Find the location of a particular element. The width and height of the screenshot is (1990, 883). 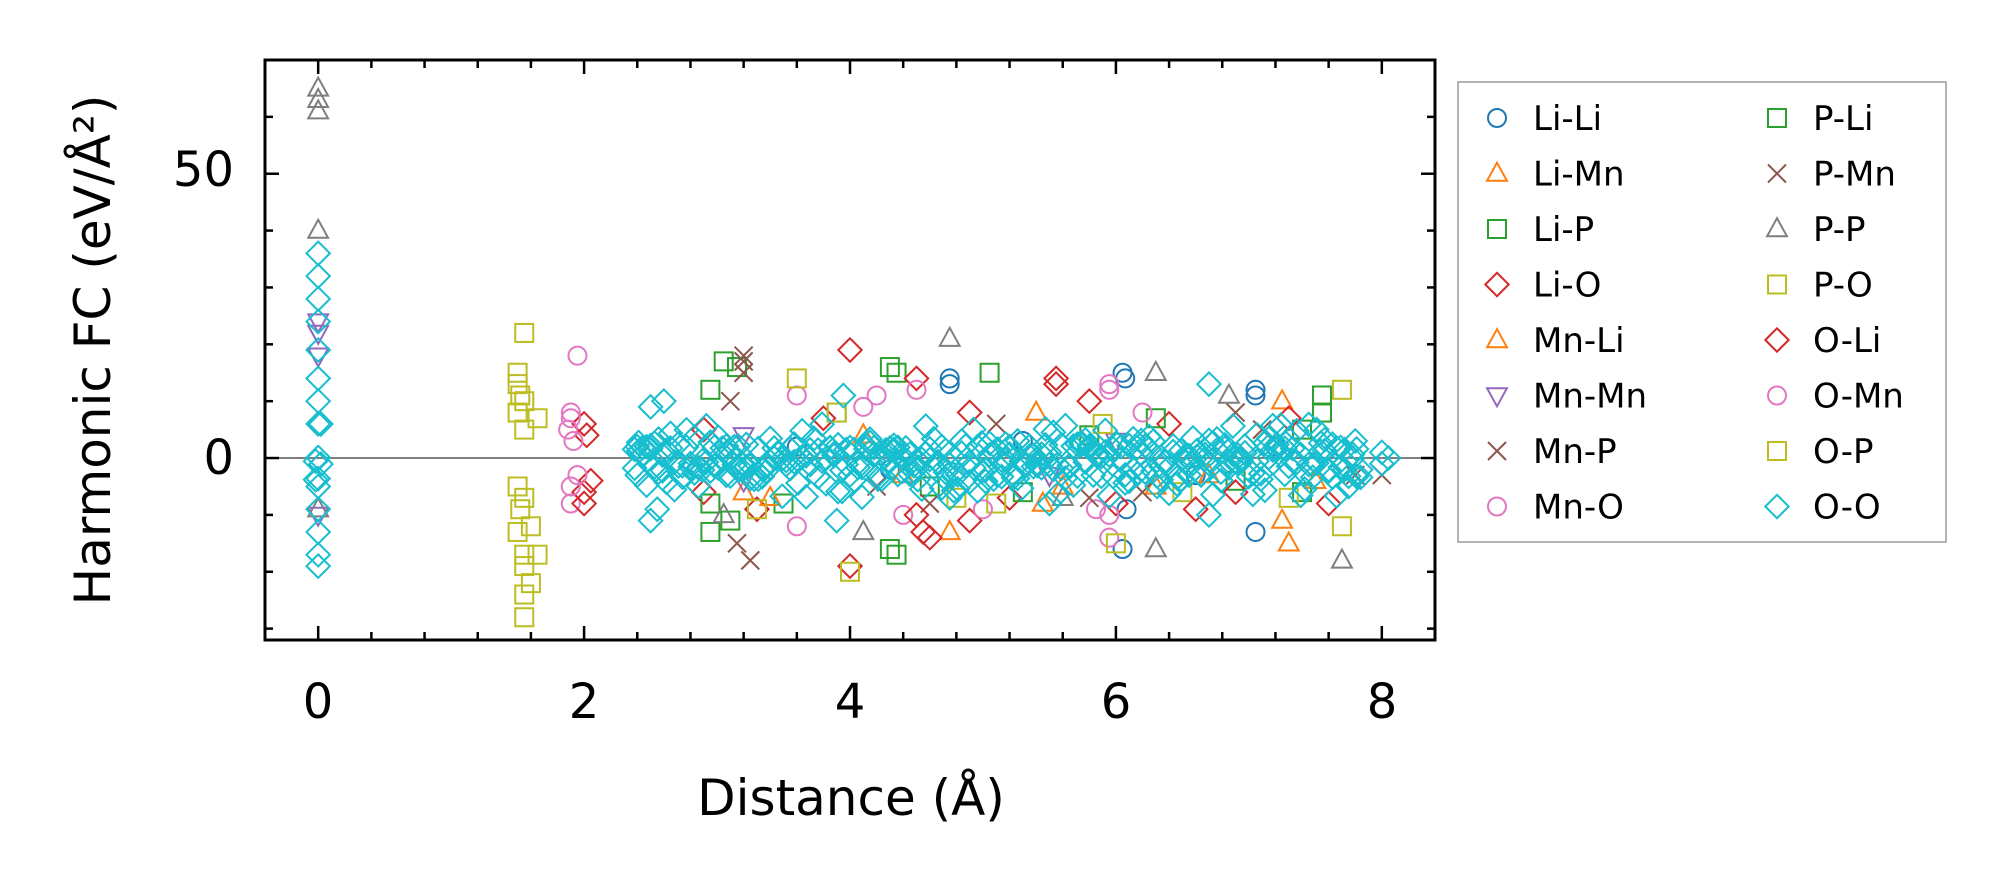

x-tick-label-2: 2 is located at coordinates (584, 702).